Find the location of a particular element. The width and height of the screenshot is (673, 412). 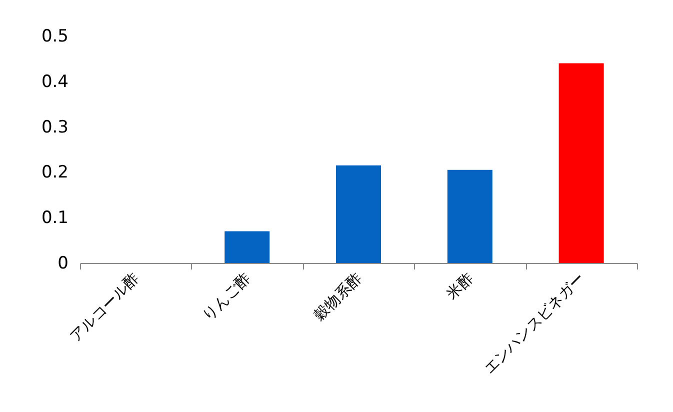

x-tick-label: アルコール酢 is located at coordinates (104, 307).